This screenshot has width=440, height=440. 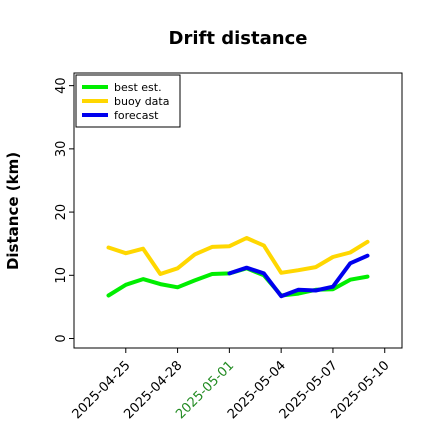 I want to click on y-tick-label: 0, so click(x=61, y=338).